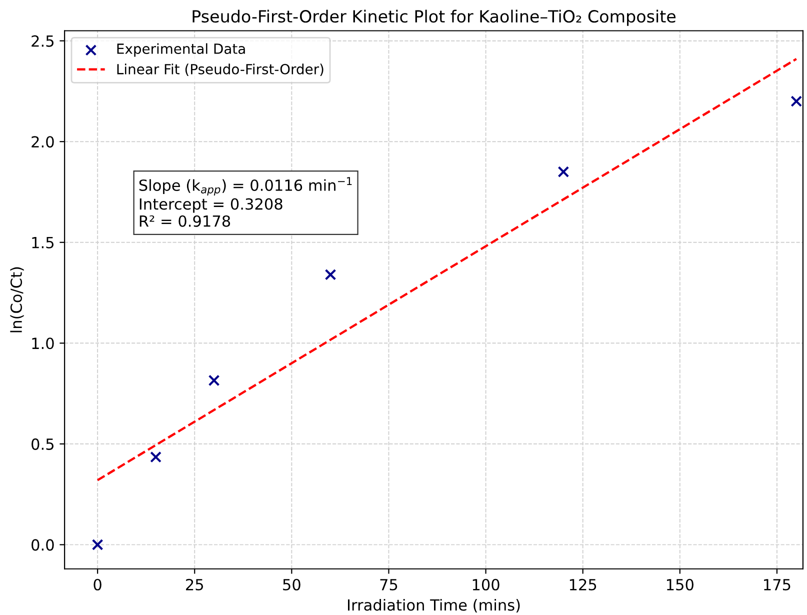  I want to click on y-tick-label: 0.5, so click(43, 444).